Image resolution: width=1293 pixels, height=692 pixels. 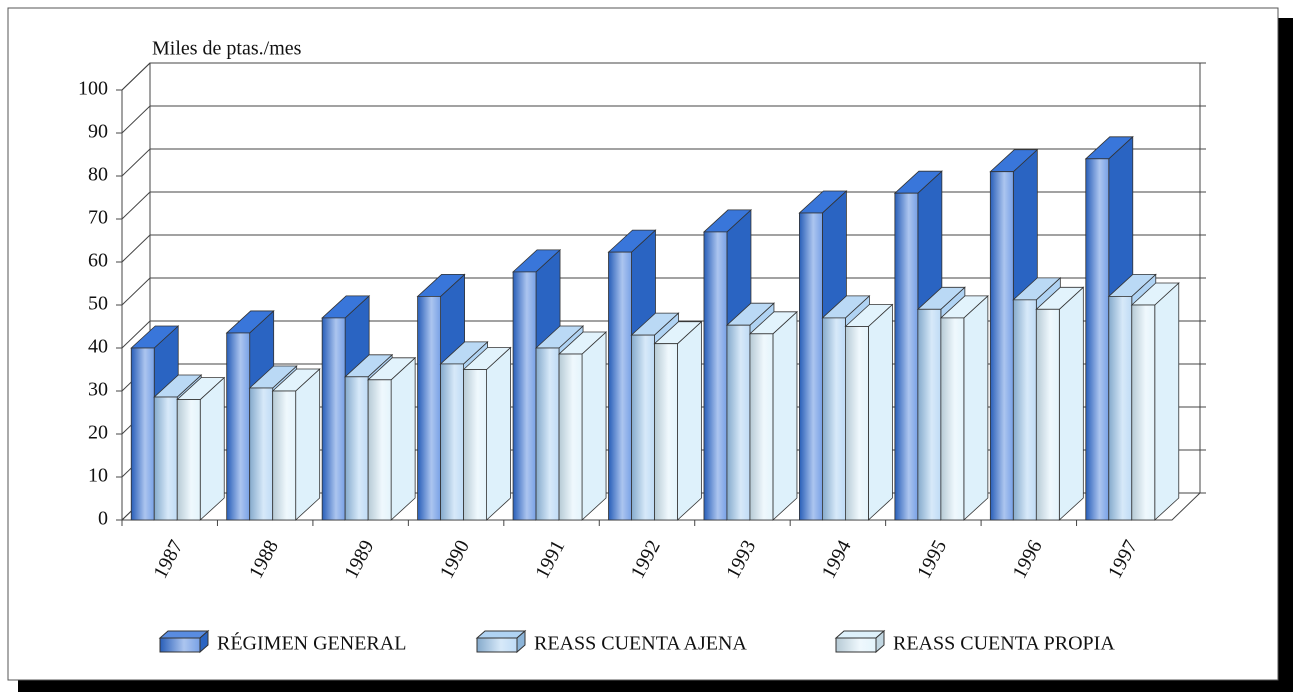 What do you see at coordinates (311, 643) in the screenshot?
I see `legend-label: RÉGIMEN GENERAL` at bounding box center [311, 643].